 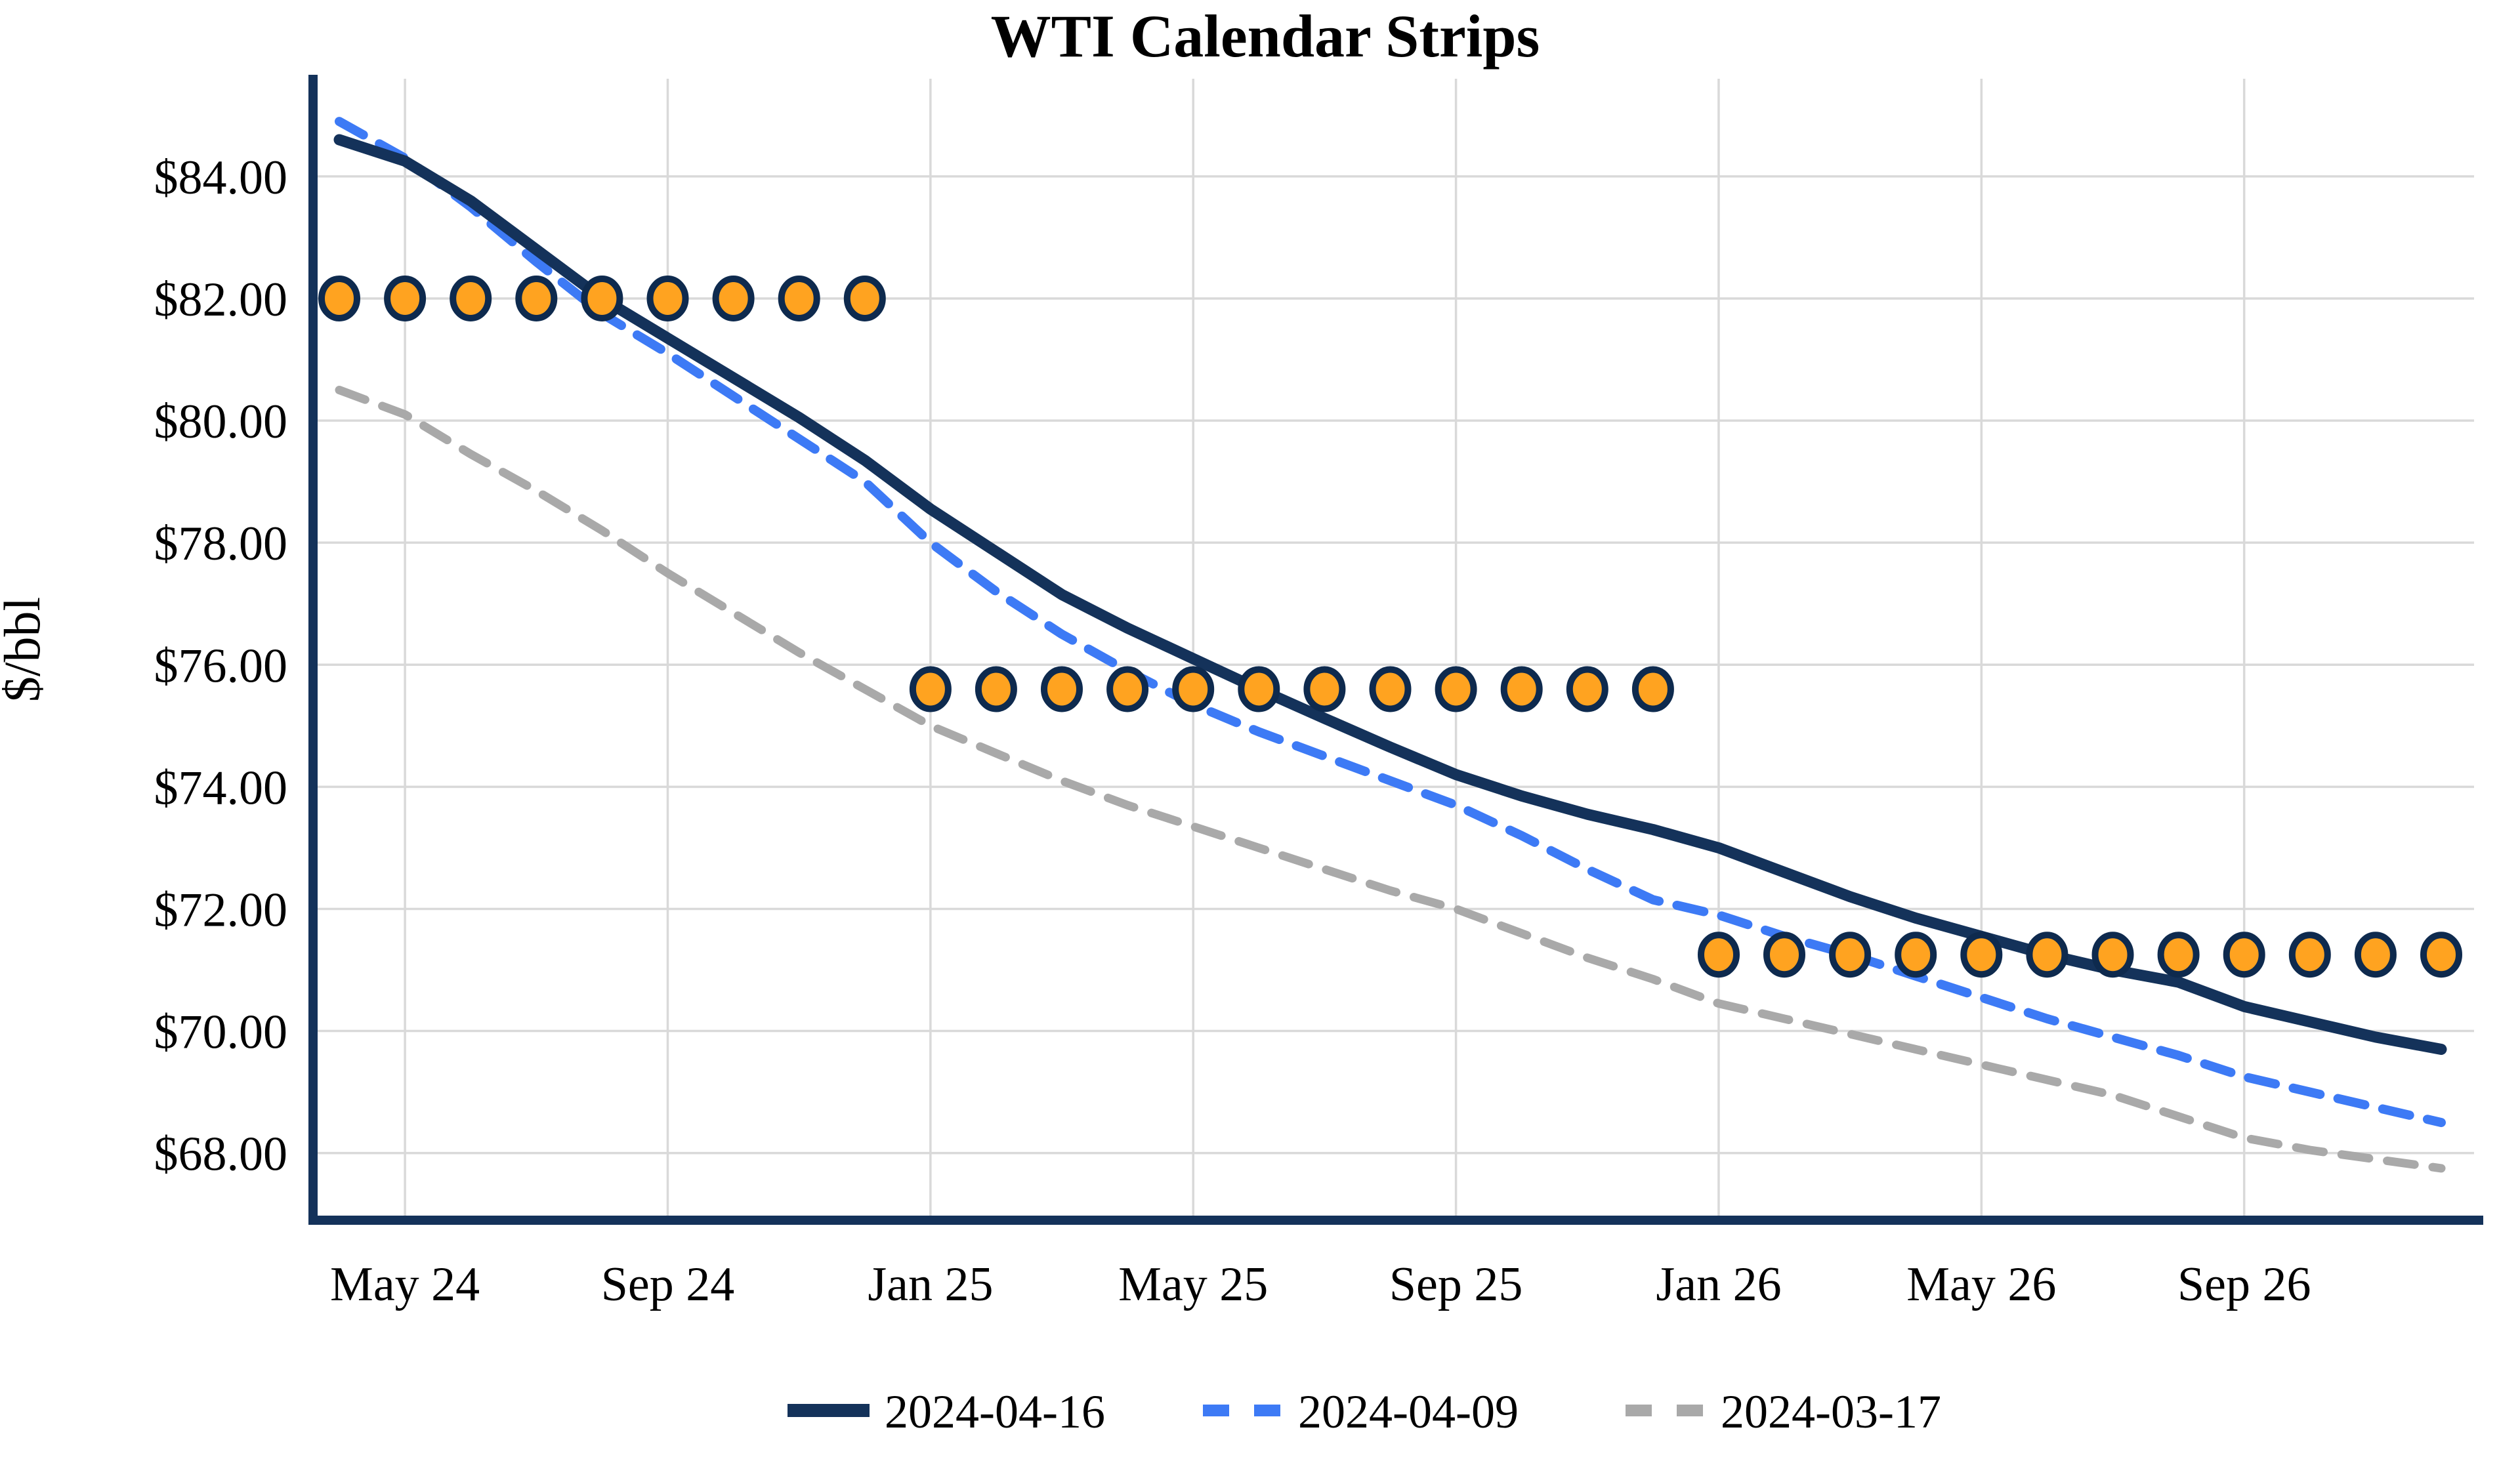 I want to click on x-tick-label: Sep 24, so click(x=668, y=1284).